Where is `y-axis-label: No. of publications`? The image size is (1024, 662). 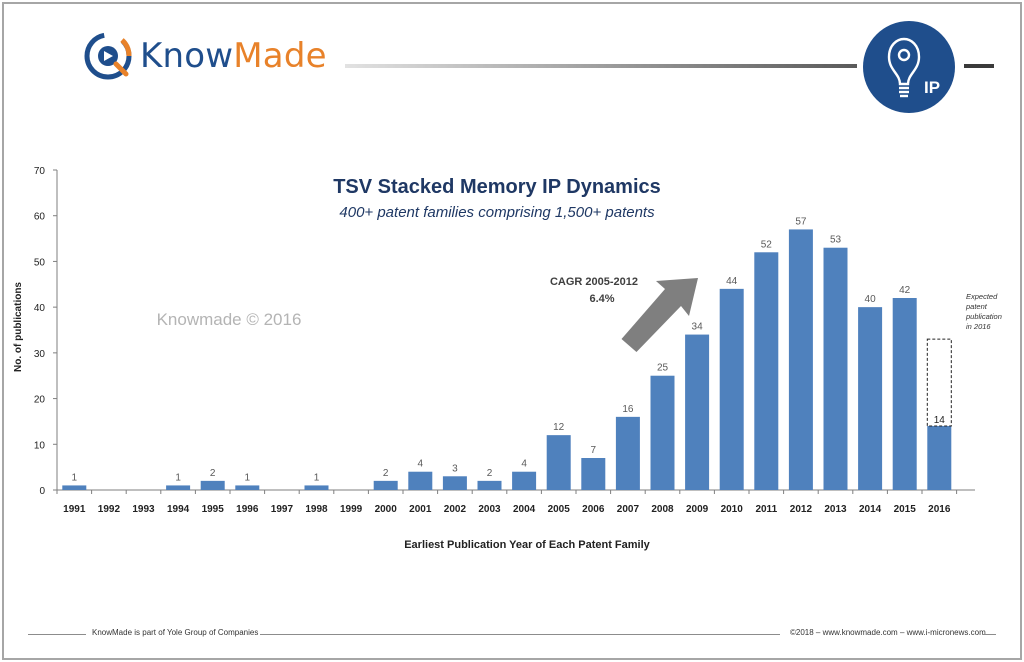
y-axis-label: No. of publications is located at coordinates (18, 327).